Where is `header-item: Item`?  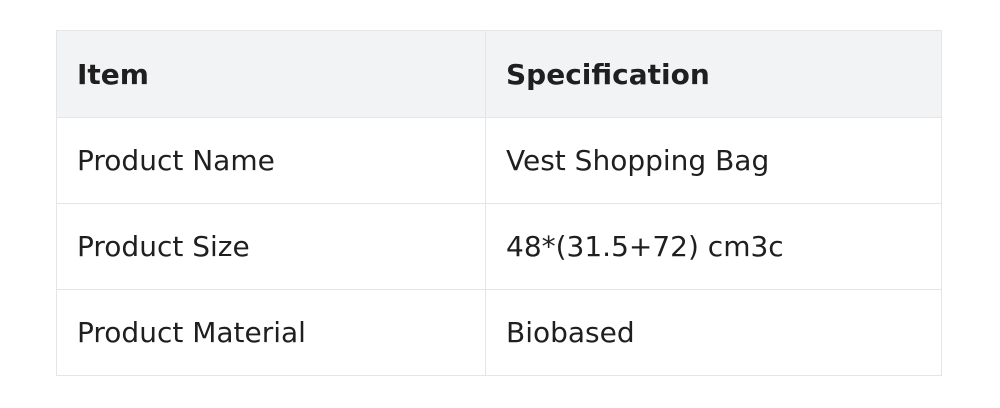 header-item: Item is located at coordinates (271, 74).